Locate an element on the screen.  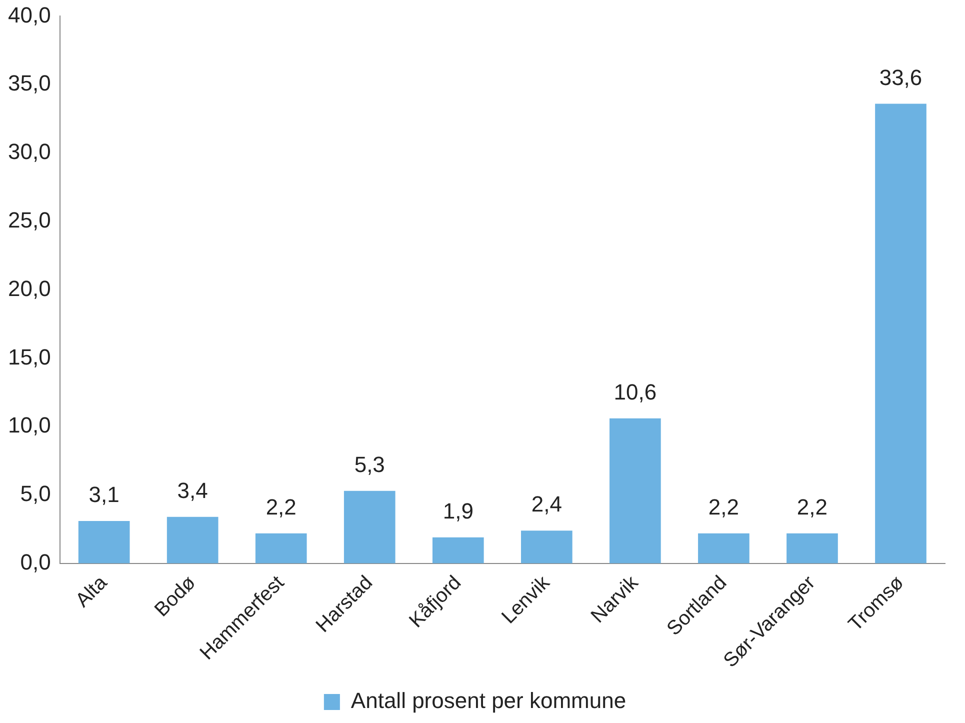
y-tick-label: 5,0 is located at coordinates (35, 493).